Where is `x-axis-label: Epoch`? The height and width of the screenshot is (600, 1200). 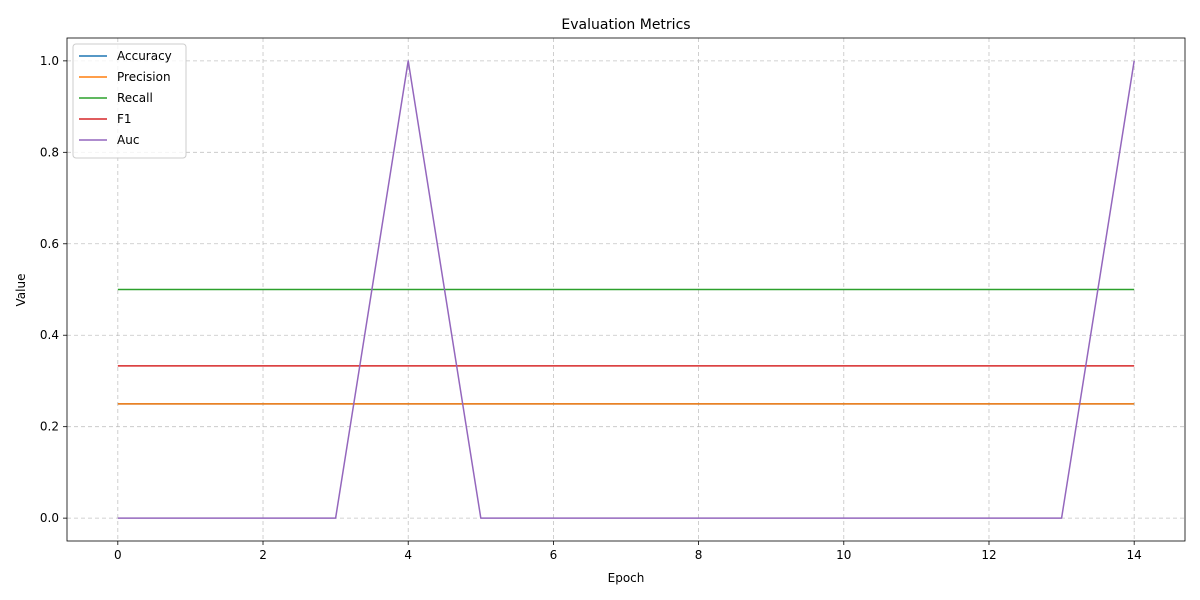 x-axis-label: Epoch is located at coordinates (626, 578).